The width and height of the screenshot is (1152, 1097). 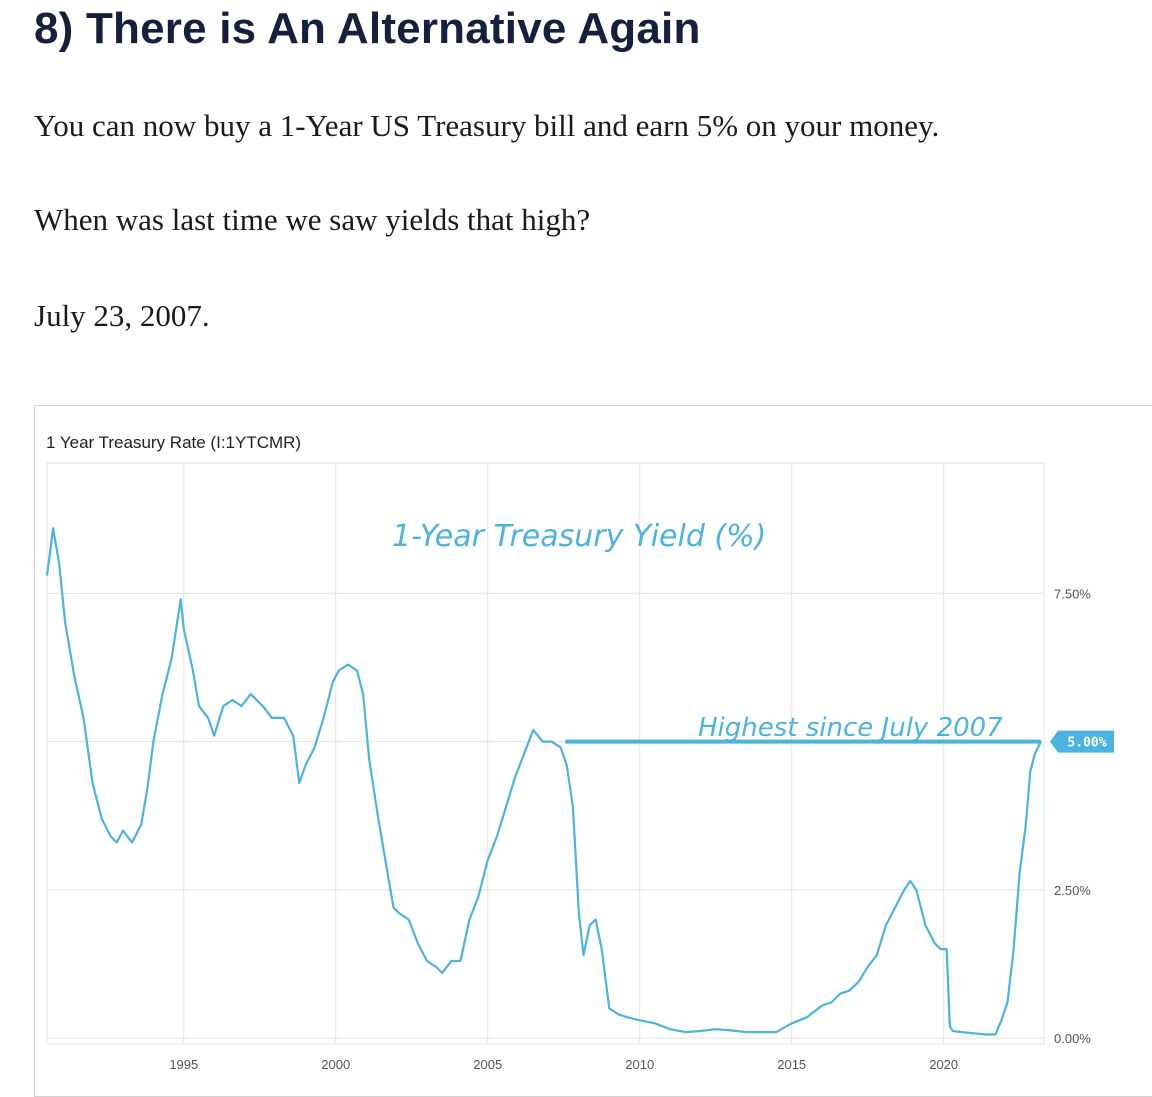 What do you see at coordinates (1072, 1038) in the screenshot?
I see `y-tick-label: 0.00%` at bounding box center [1072, 1038].